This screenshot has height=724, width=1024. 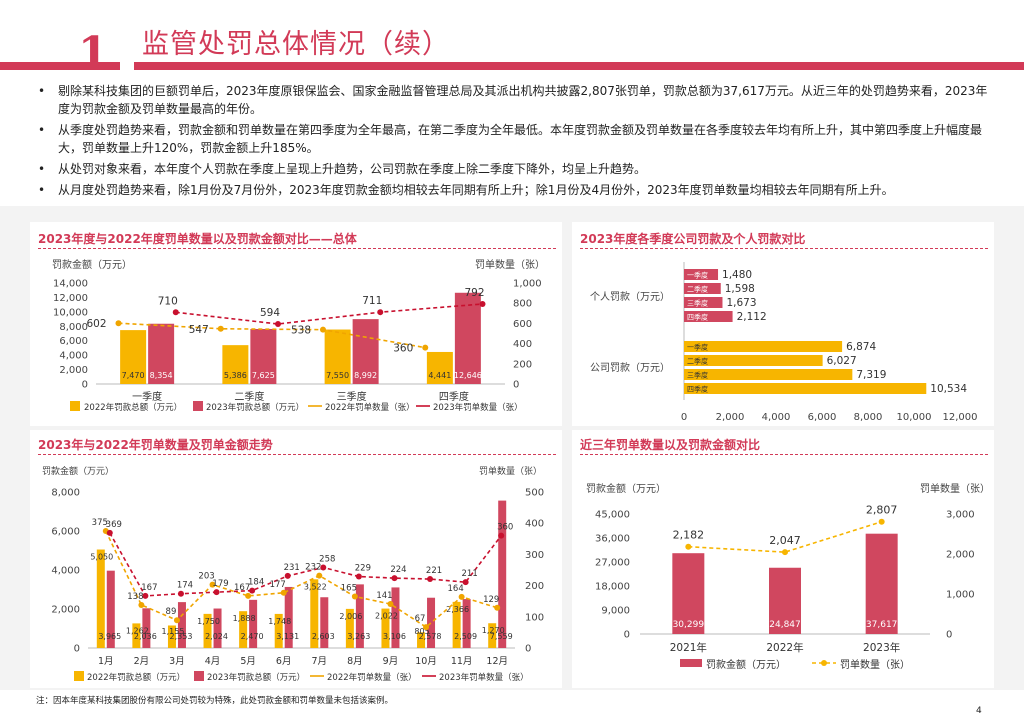 I want to click on x-axis-tick: 0, so click(x=684, y=417).